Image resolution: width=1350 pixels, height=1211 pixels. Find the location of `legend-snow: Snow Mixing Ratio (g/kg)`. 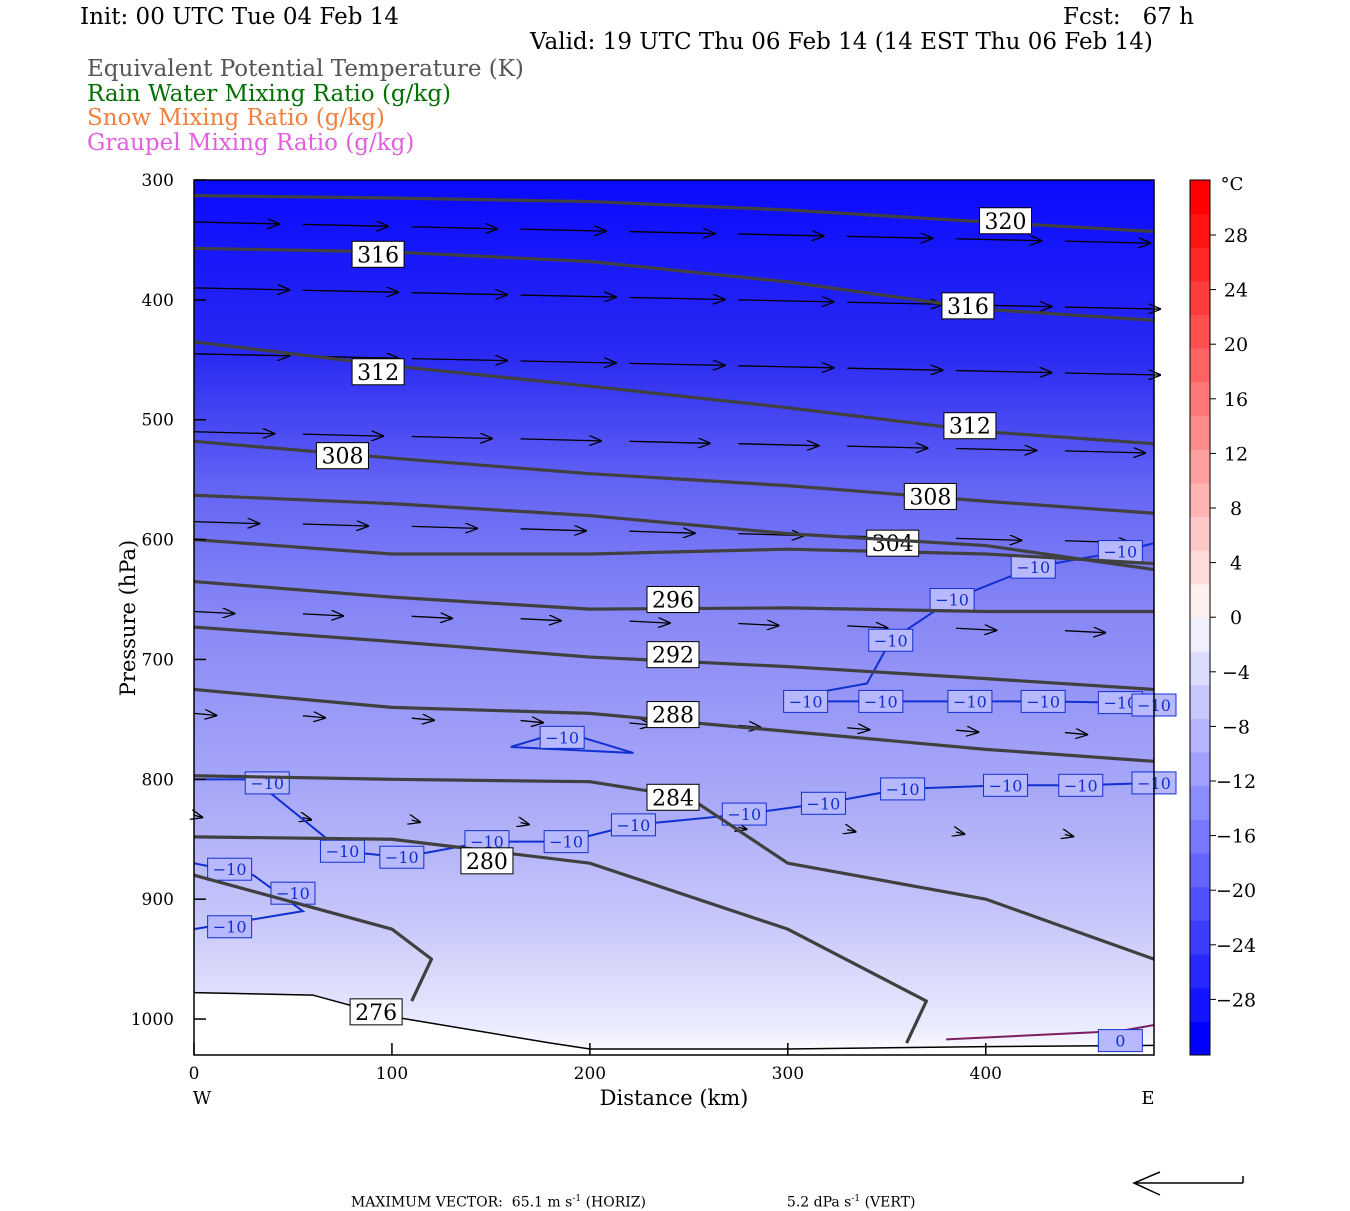

legend-snow: Snow Mixing Ratio (g/kg) is located at coordinates (236, 118).